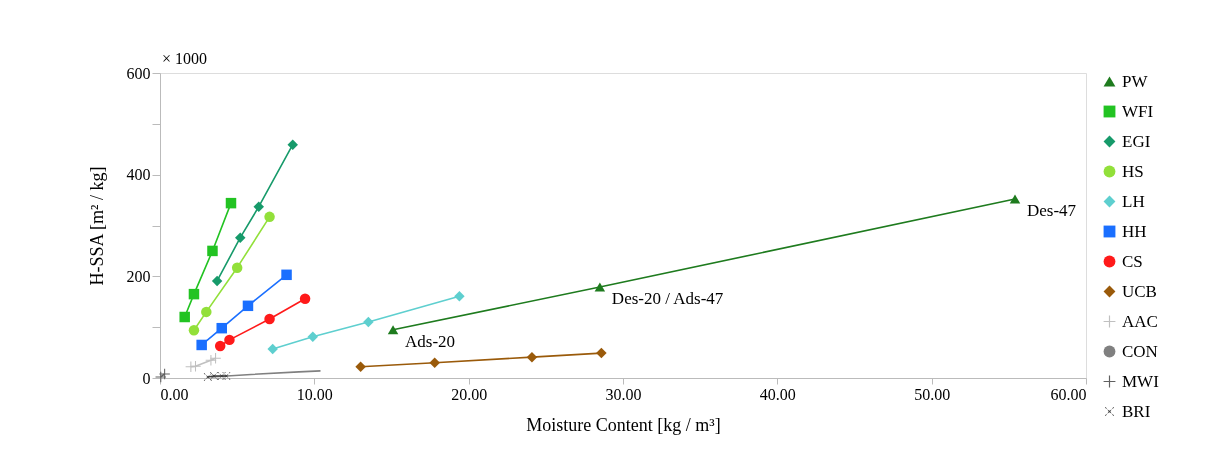  What do you see at coordinates (1052, 211) in the screenshot?
I see `annotation: Des-47` at bounding box center [1052, 211].